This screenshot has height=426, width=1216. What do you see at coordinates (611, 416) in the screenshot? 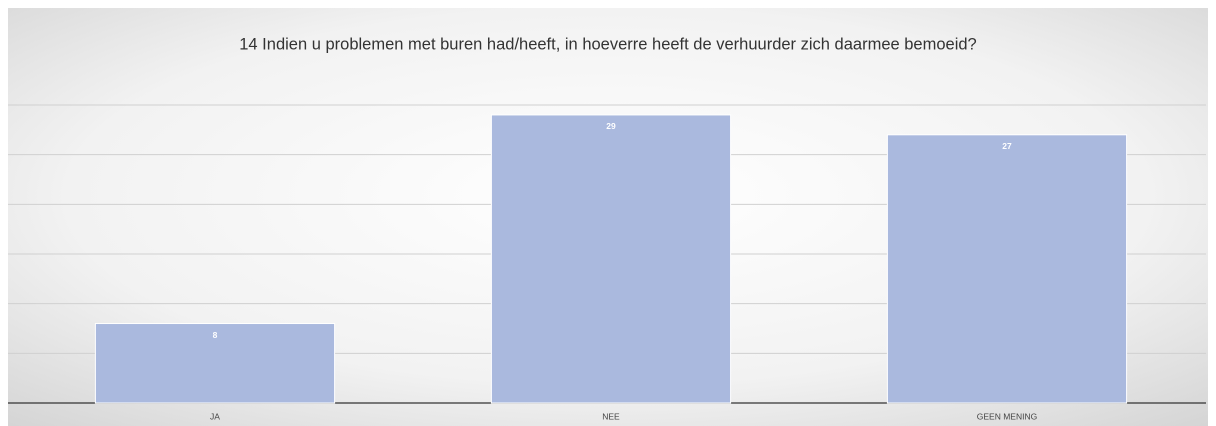
I see `x-tick-label: NEE` at bounding box center [611, 416].